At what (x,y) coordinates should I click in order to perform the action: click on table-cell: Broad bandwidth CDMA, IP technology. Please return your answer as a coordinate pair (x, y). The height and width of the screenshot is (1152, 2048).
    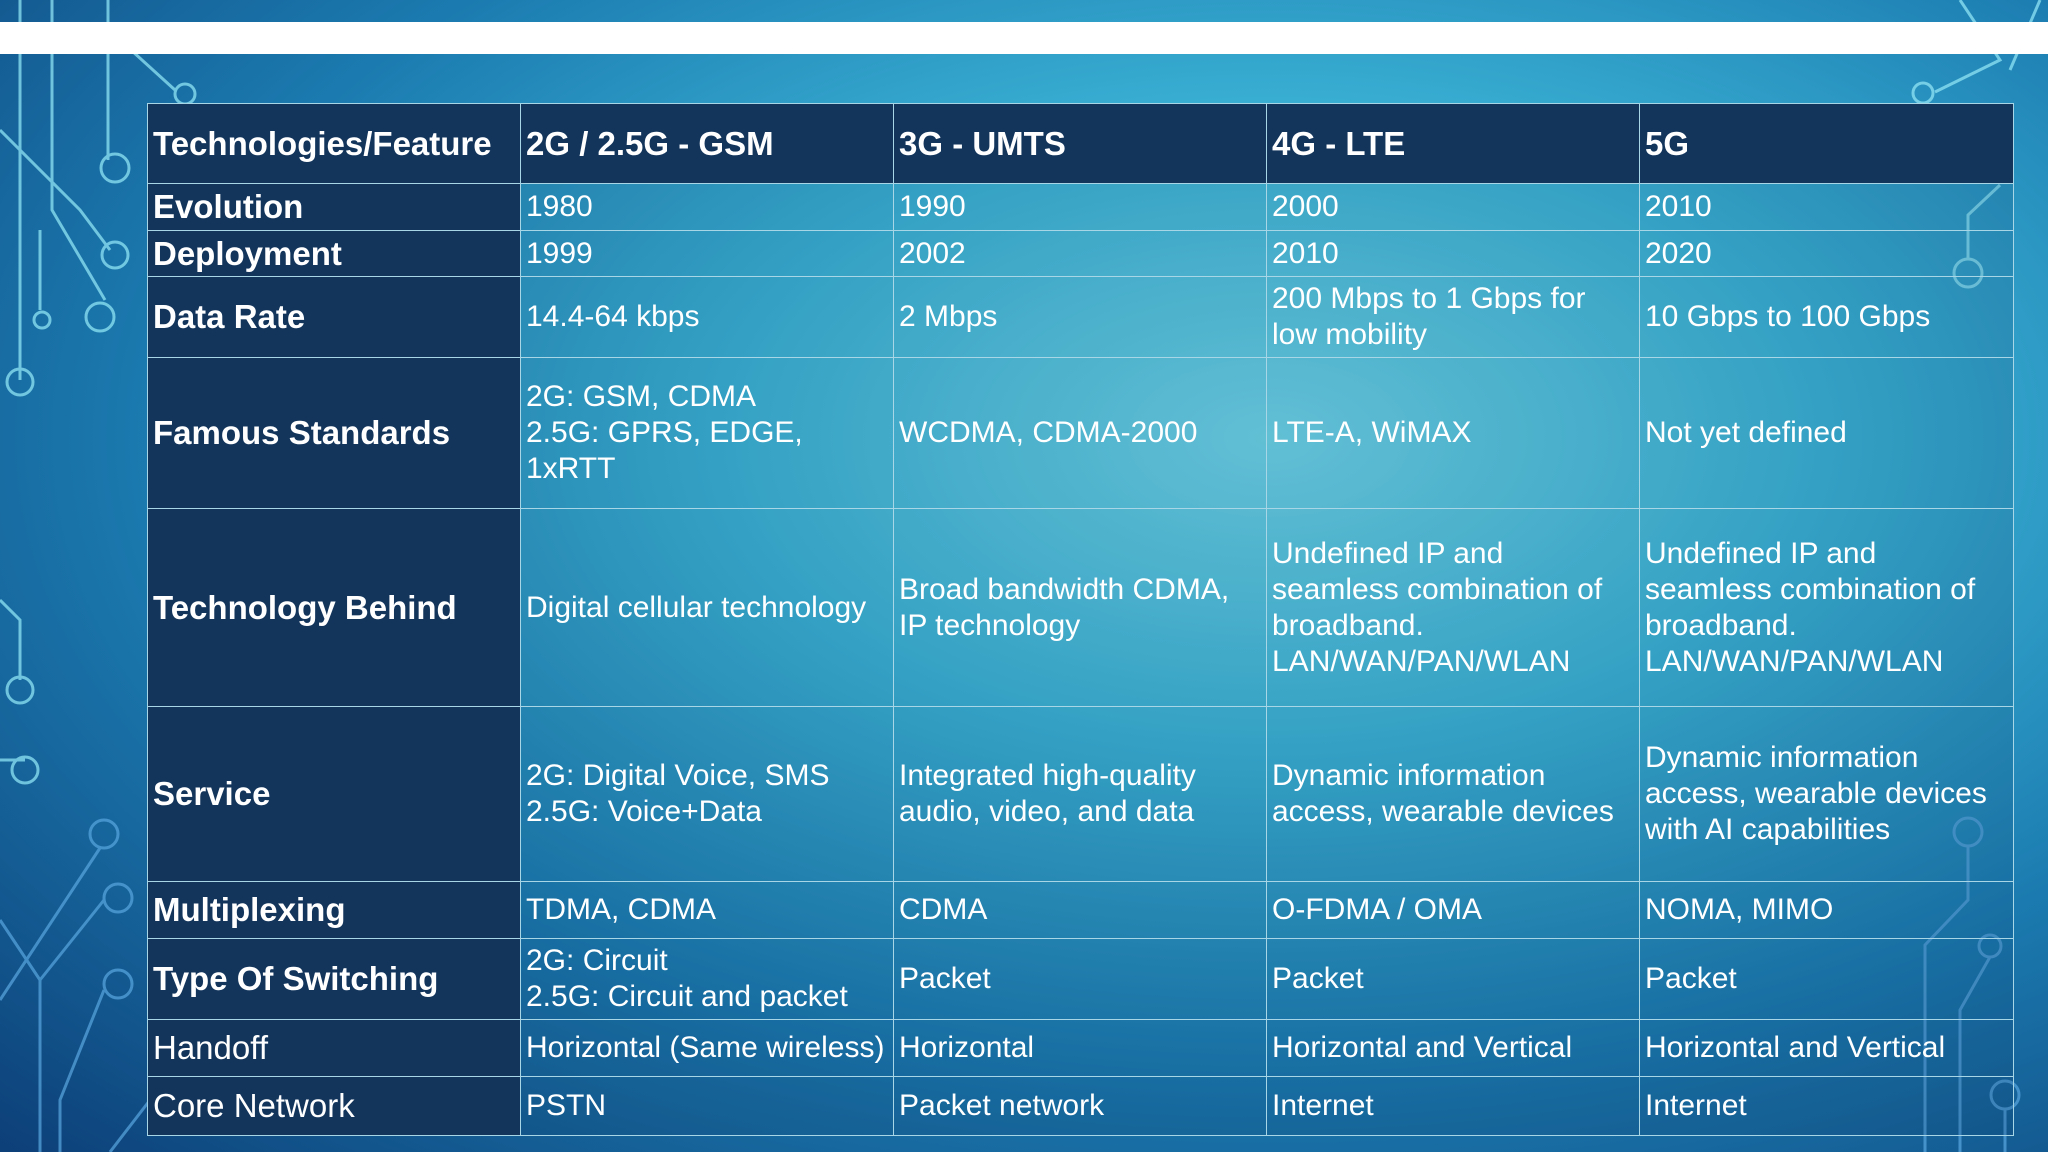
    Looking at the image, I should click on (1080, 607).